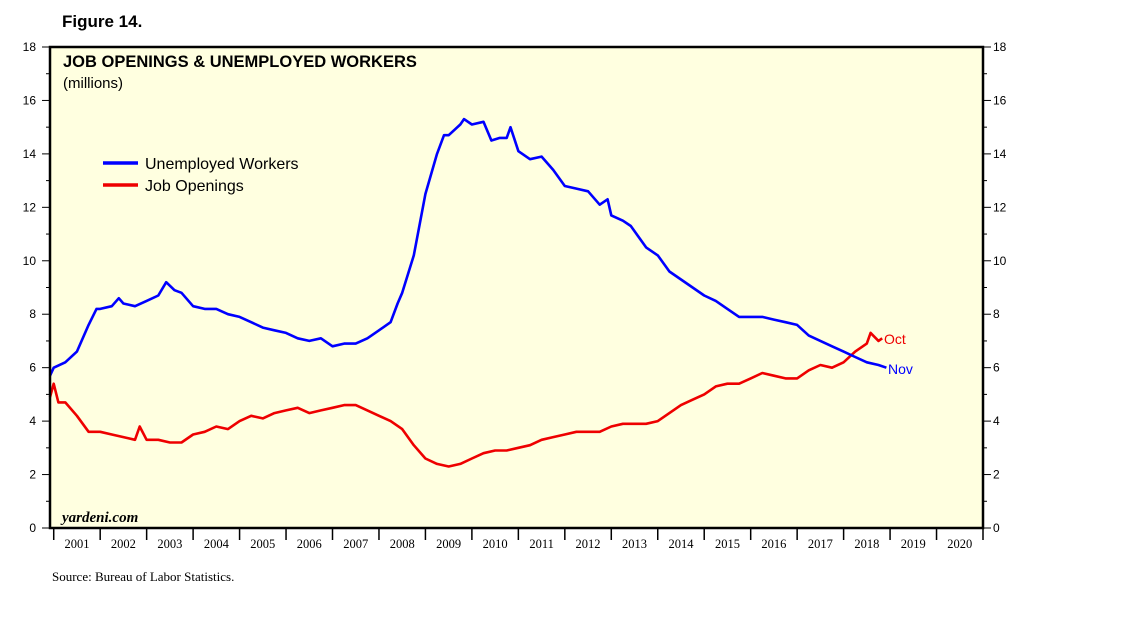 The height and width of the screenshot is (621, 1138). What do you see at coordinates (30, 154) in the screenshot?
I see `y-tick-label-left: 14` at bounding box center [30, 154].